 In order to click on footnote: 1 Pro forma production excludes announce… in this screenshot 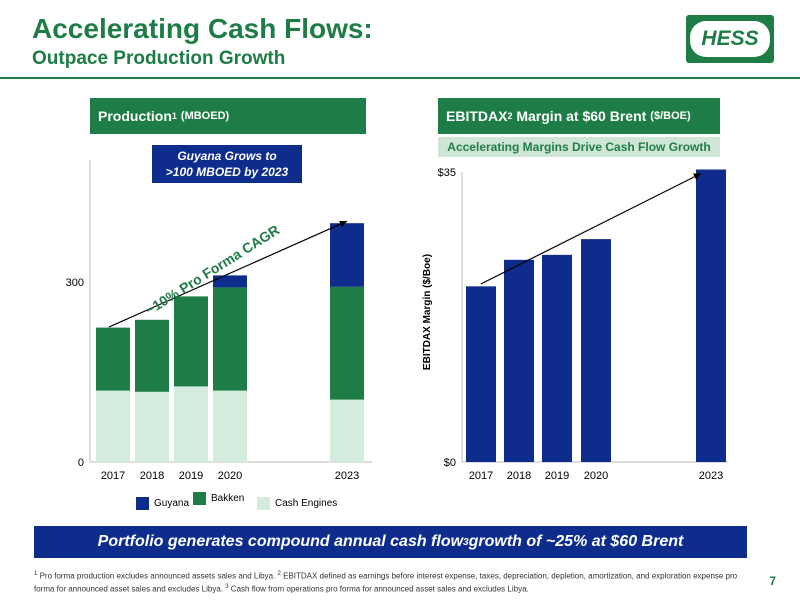, I will do `click(396, 581)`.